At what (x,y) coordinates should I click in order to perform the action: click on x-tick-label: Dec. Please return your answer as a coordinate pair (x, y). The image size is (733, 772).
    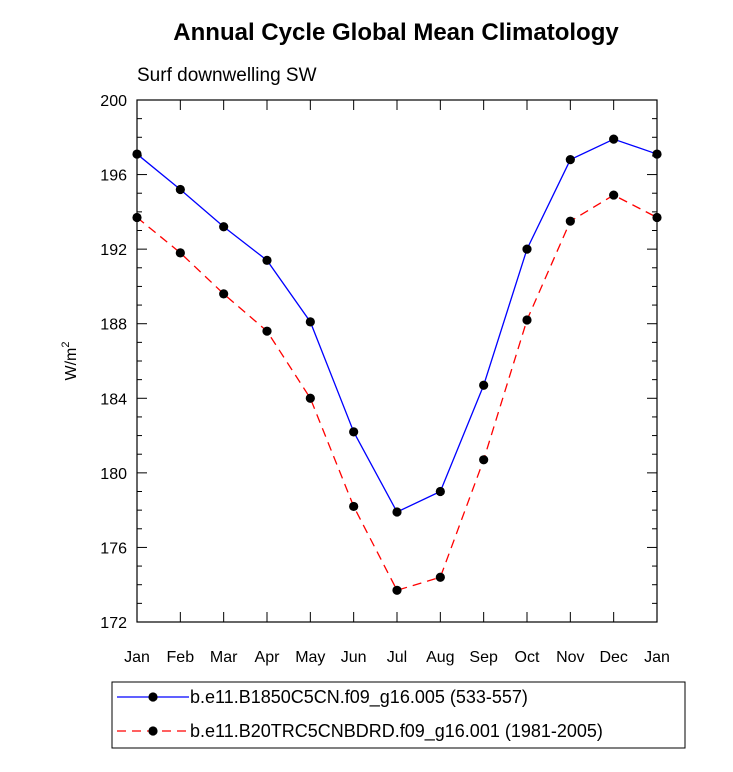
    Looking at the image, I should click on (613, 657).